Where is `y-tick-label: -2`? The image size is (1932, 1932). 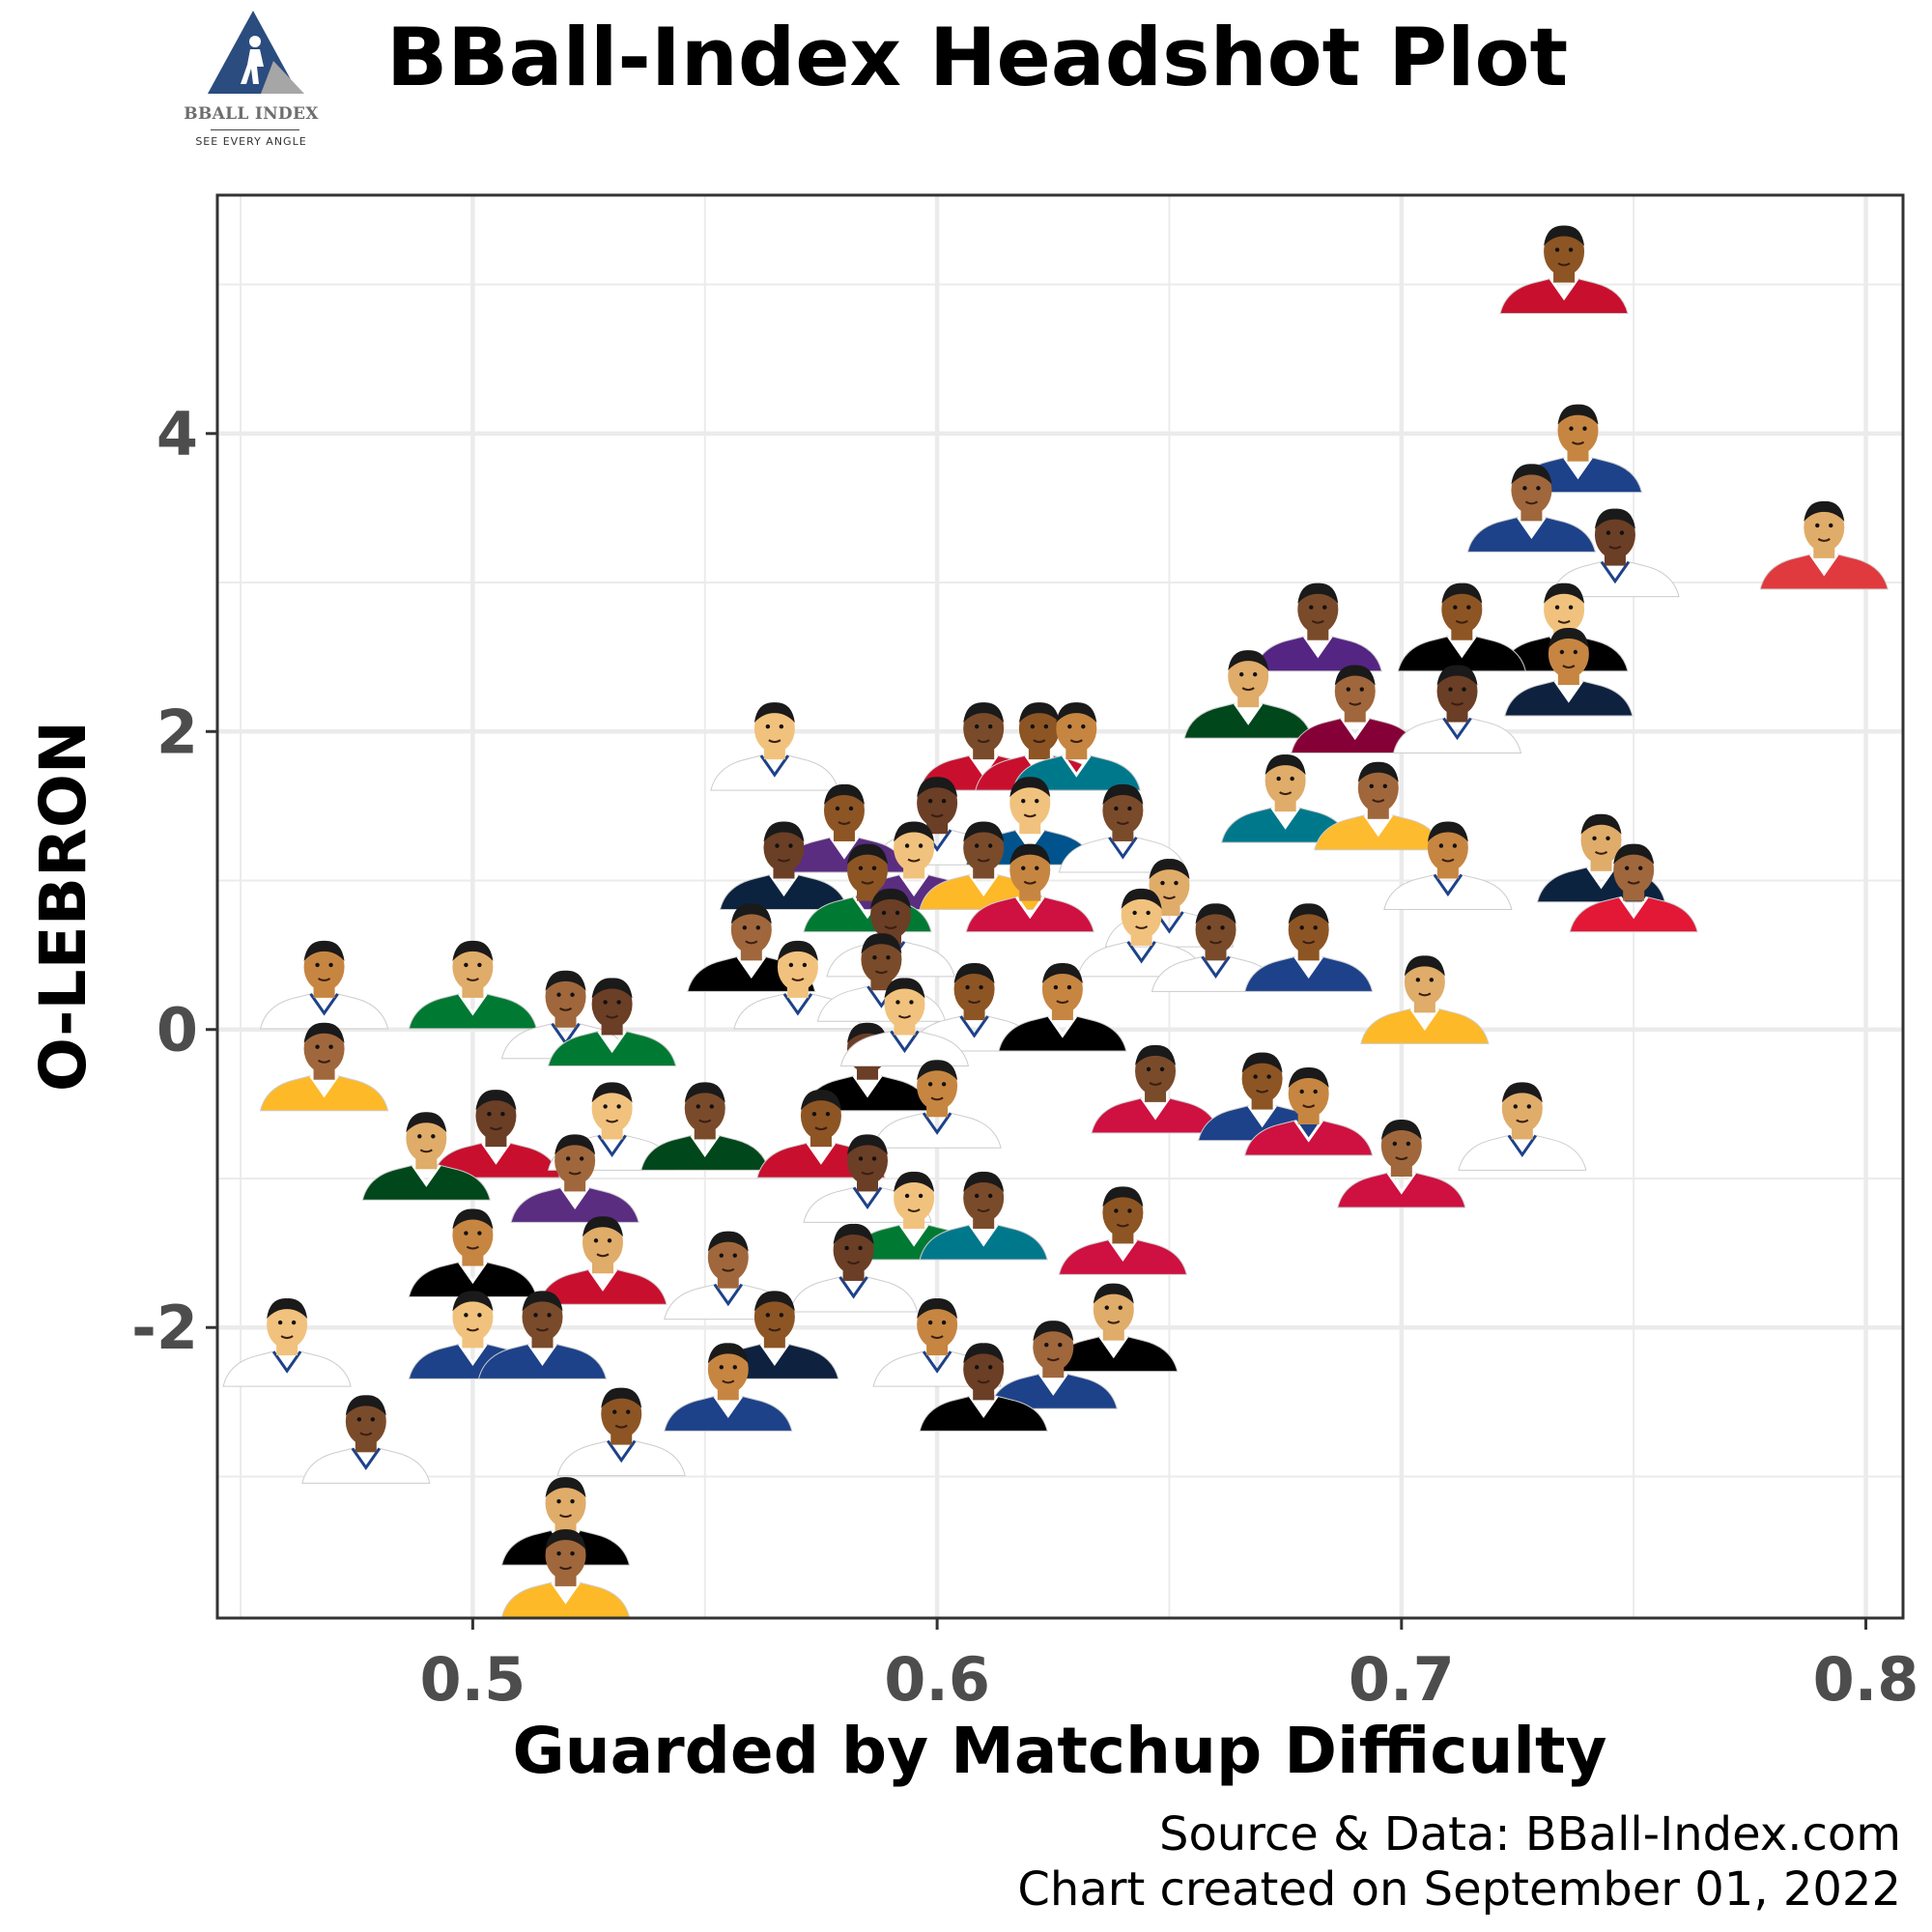 y-tick-label: -2 is located at coordinates (164, 1328).